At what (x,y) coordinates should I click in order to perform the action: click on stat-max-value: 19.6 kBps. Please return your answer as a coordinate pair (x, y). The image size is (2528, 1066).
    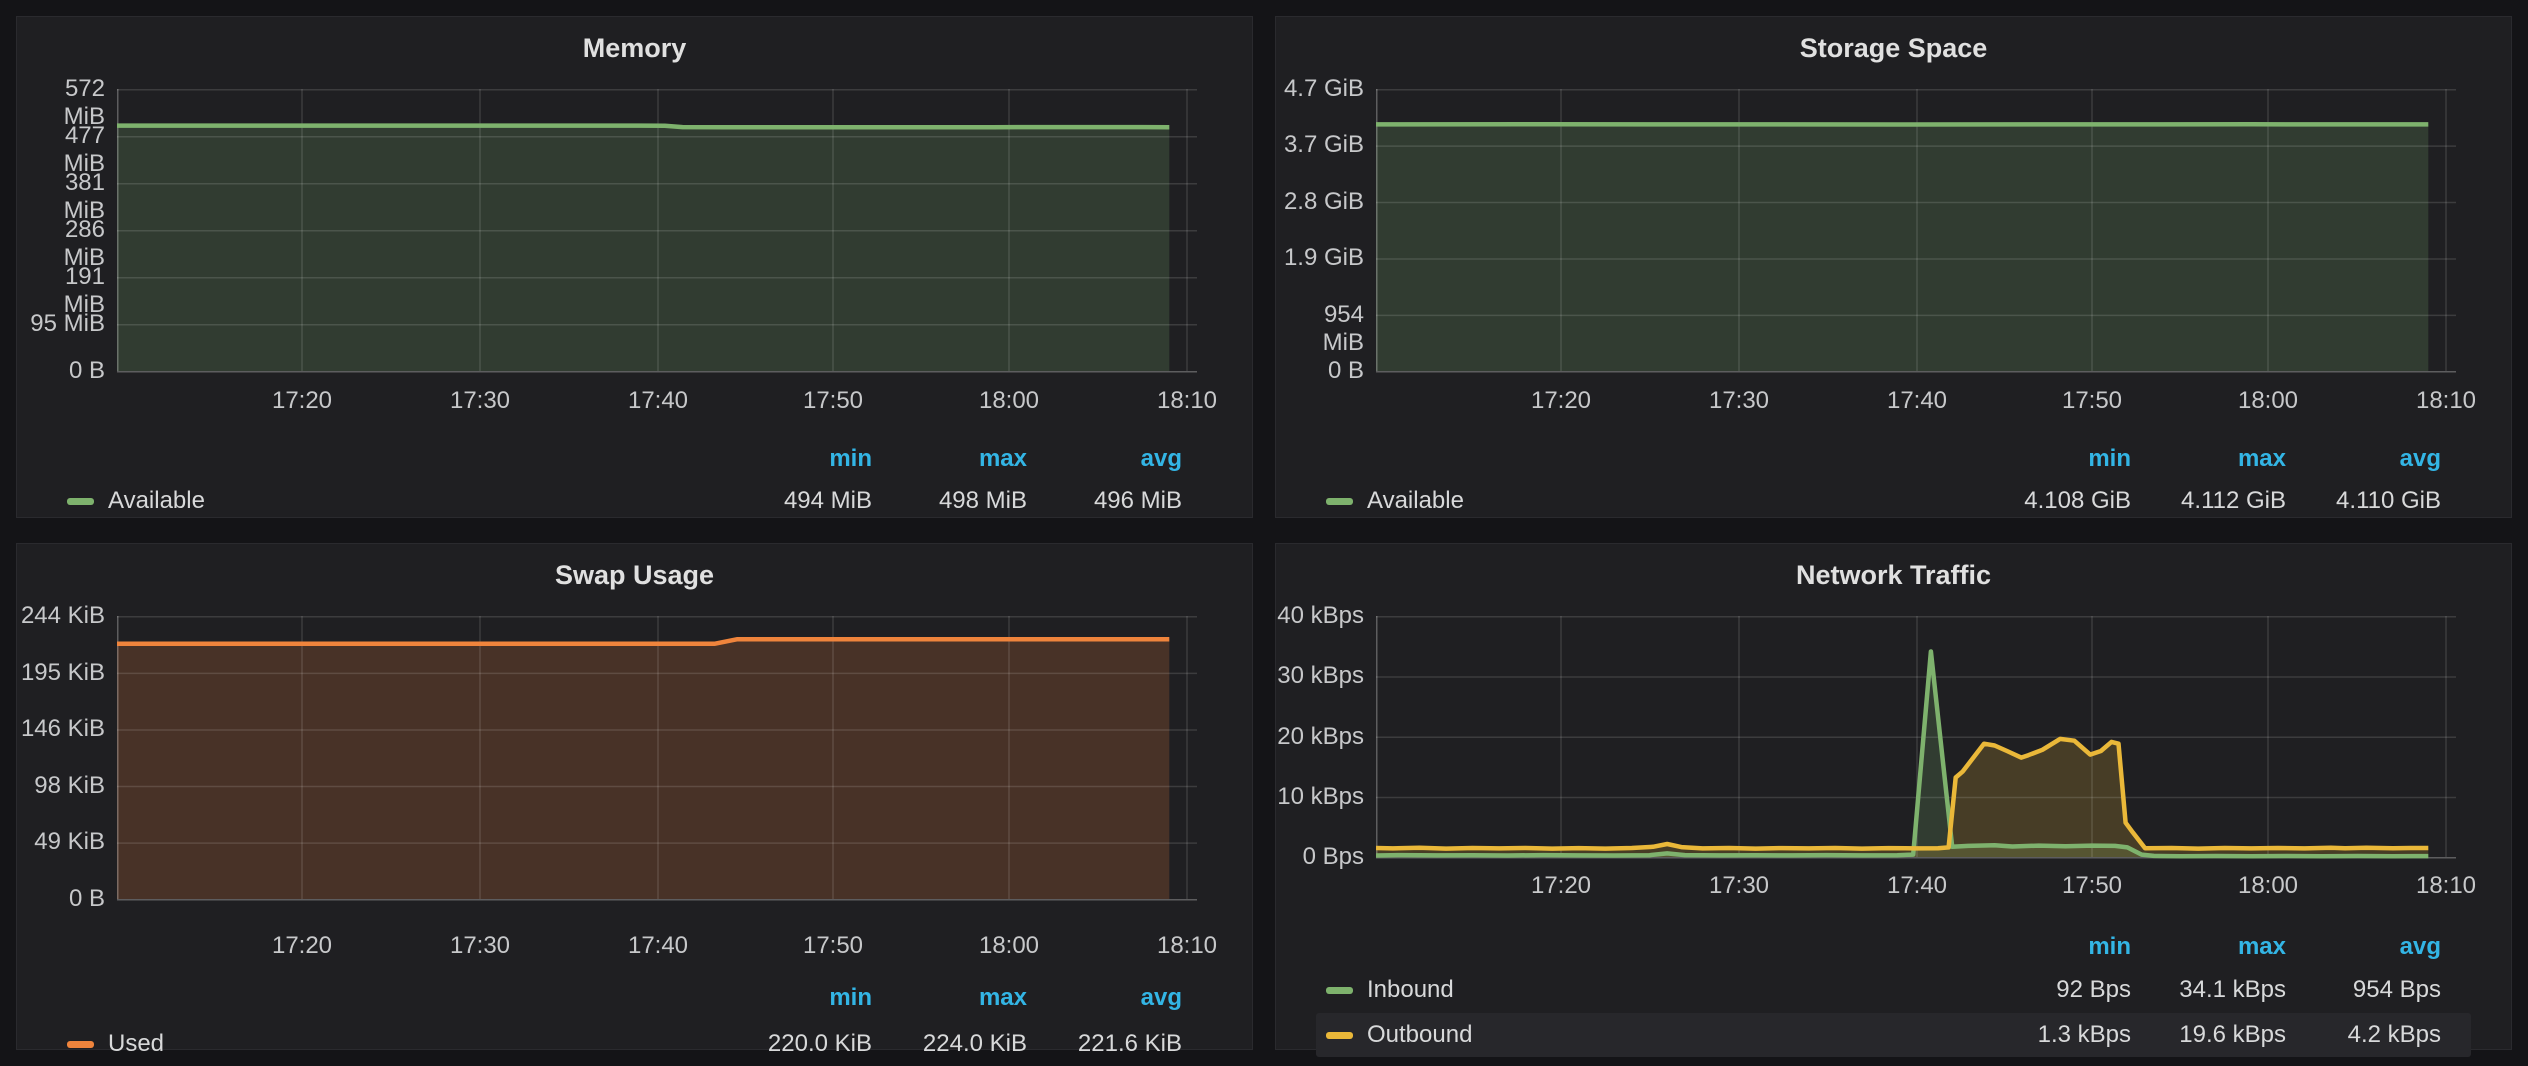
    Looking at the image, I should click on (2232, 1034).